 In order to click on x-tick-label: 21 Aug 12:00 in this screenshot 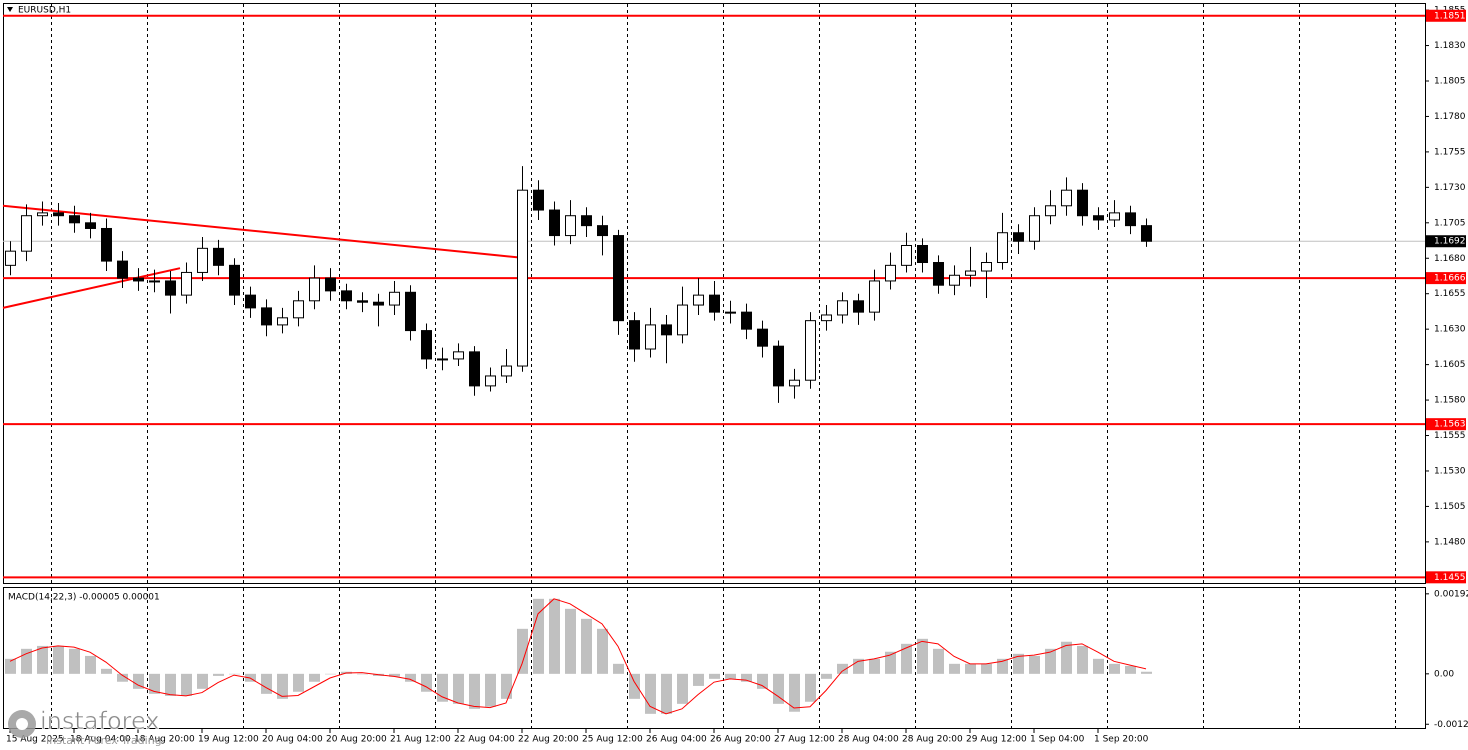, I will do `click(420, 740)`.